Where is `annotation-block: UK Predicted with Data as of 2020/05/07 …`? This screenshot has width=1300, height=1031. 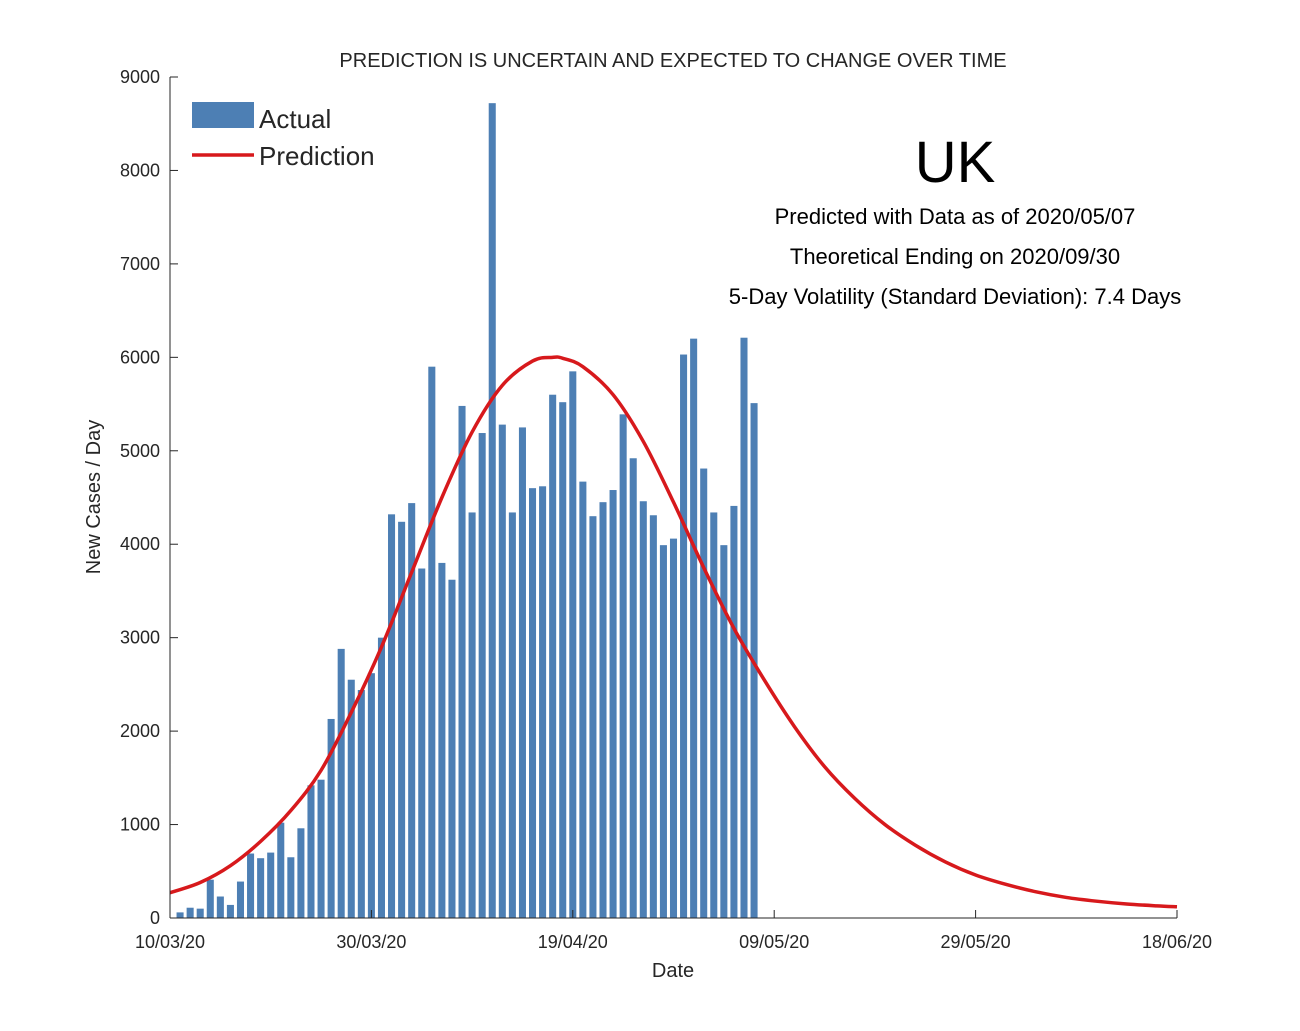 annotation-block: UK Predicted with Data as of 2020/05/07 … is located at coordinates (955, 219).